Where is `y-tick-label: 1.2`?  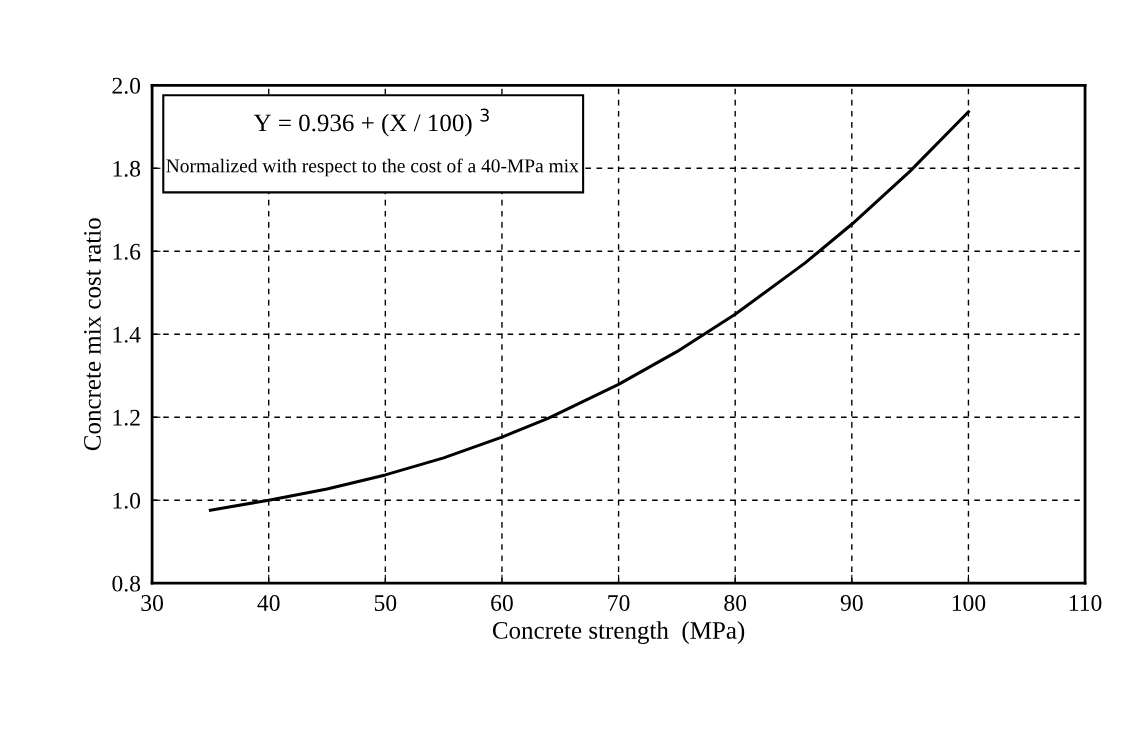
y-tick-label: 1.2 is located at coordinates (126, 417).